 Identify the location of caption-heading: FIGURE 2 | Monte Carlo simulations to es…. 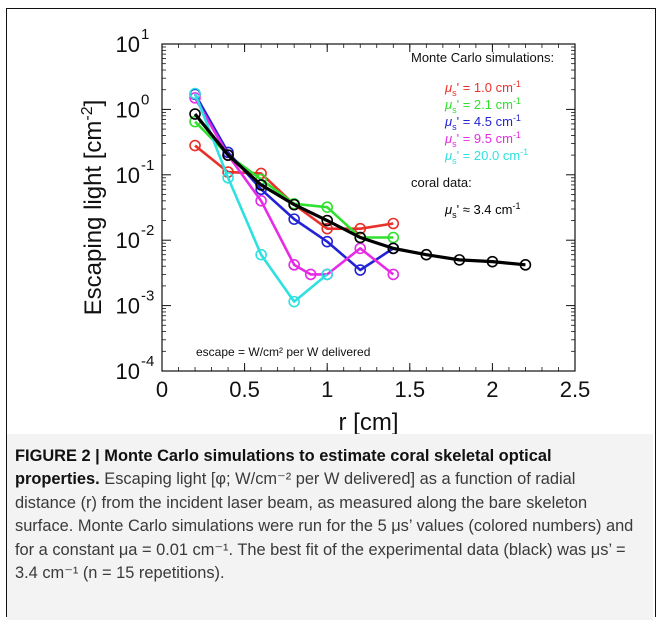
(283, 468).